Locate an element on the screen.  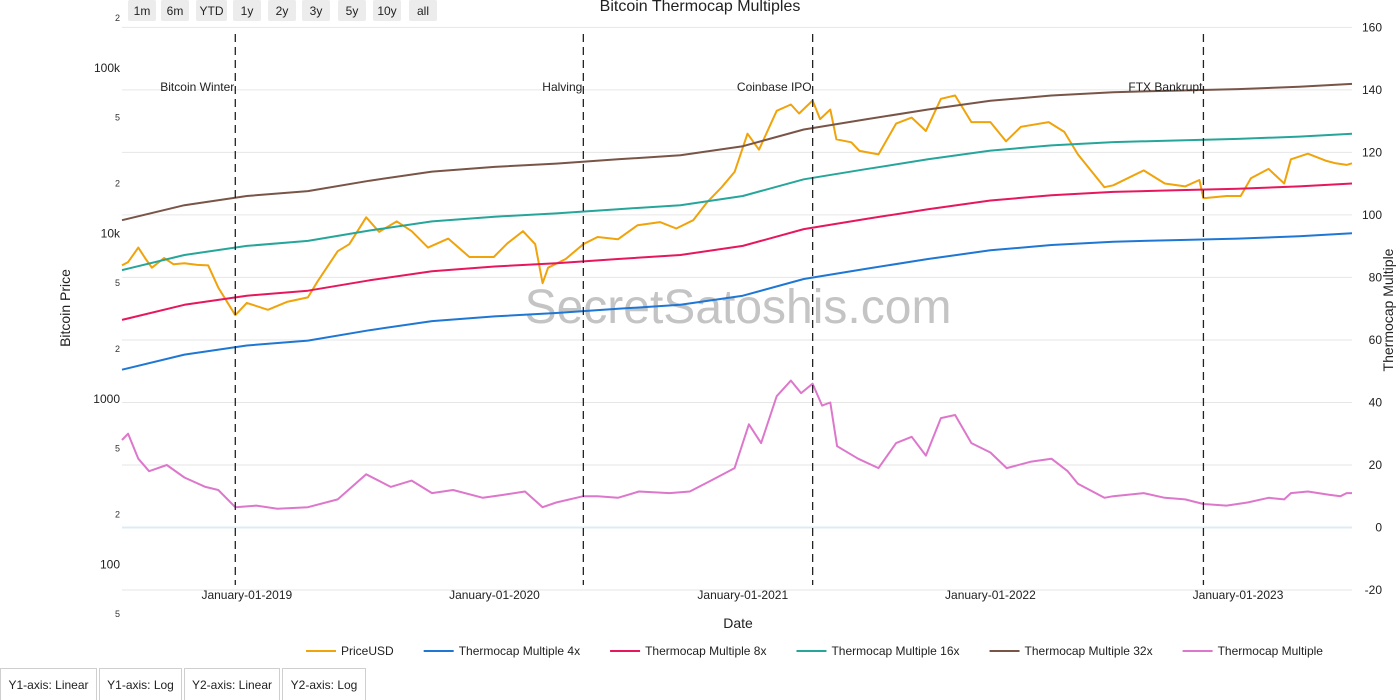
y2-axis-tick-label: 0 is located at coordinates (1378, 527).